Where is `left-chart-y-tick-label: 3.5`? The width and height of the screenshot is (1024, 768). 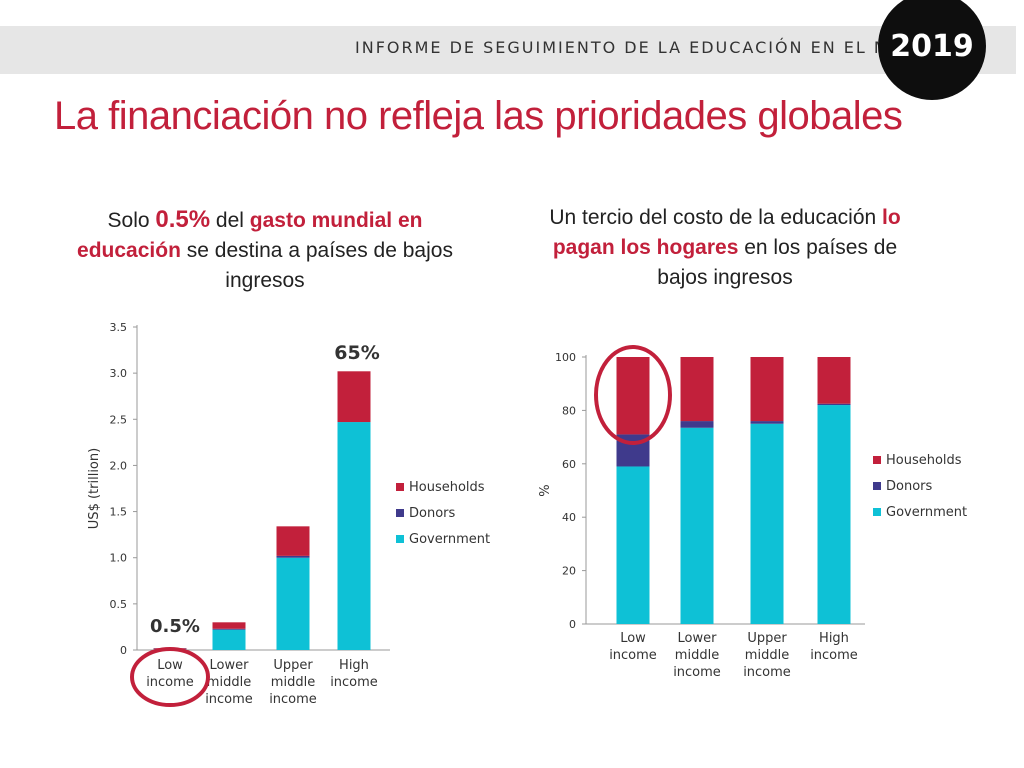 left-chart-y-tick-label: 3.5 is located at coordinates (119, 327).